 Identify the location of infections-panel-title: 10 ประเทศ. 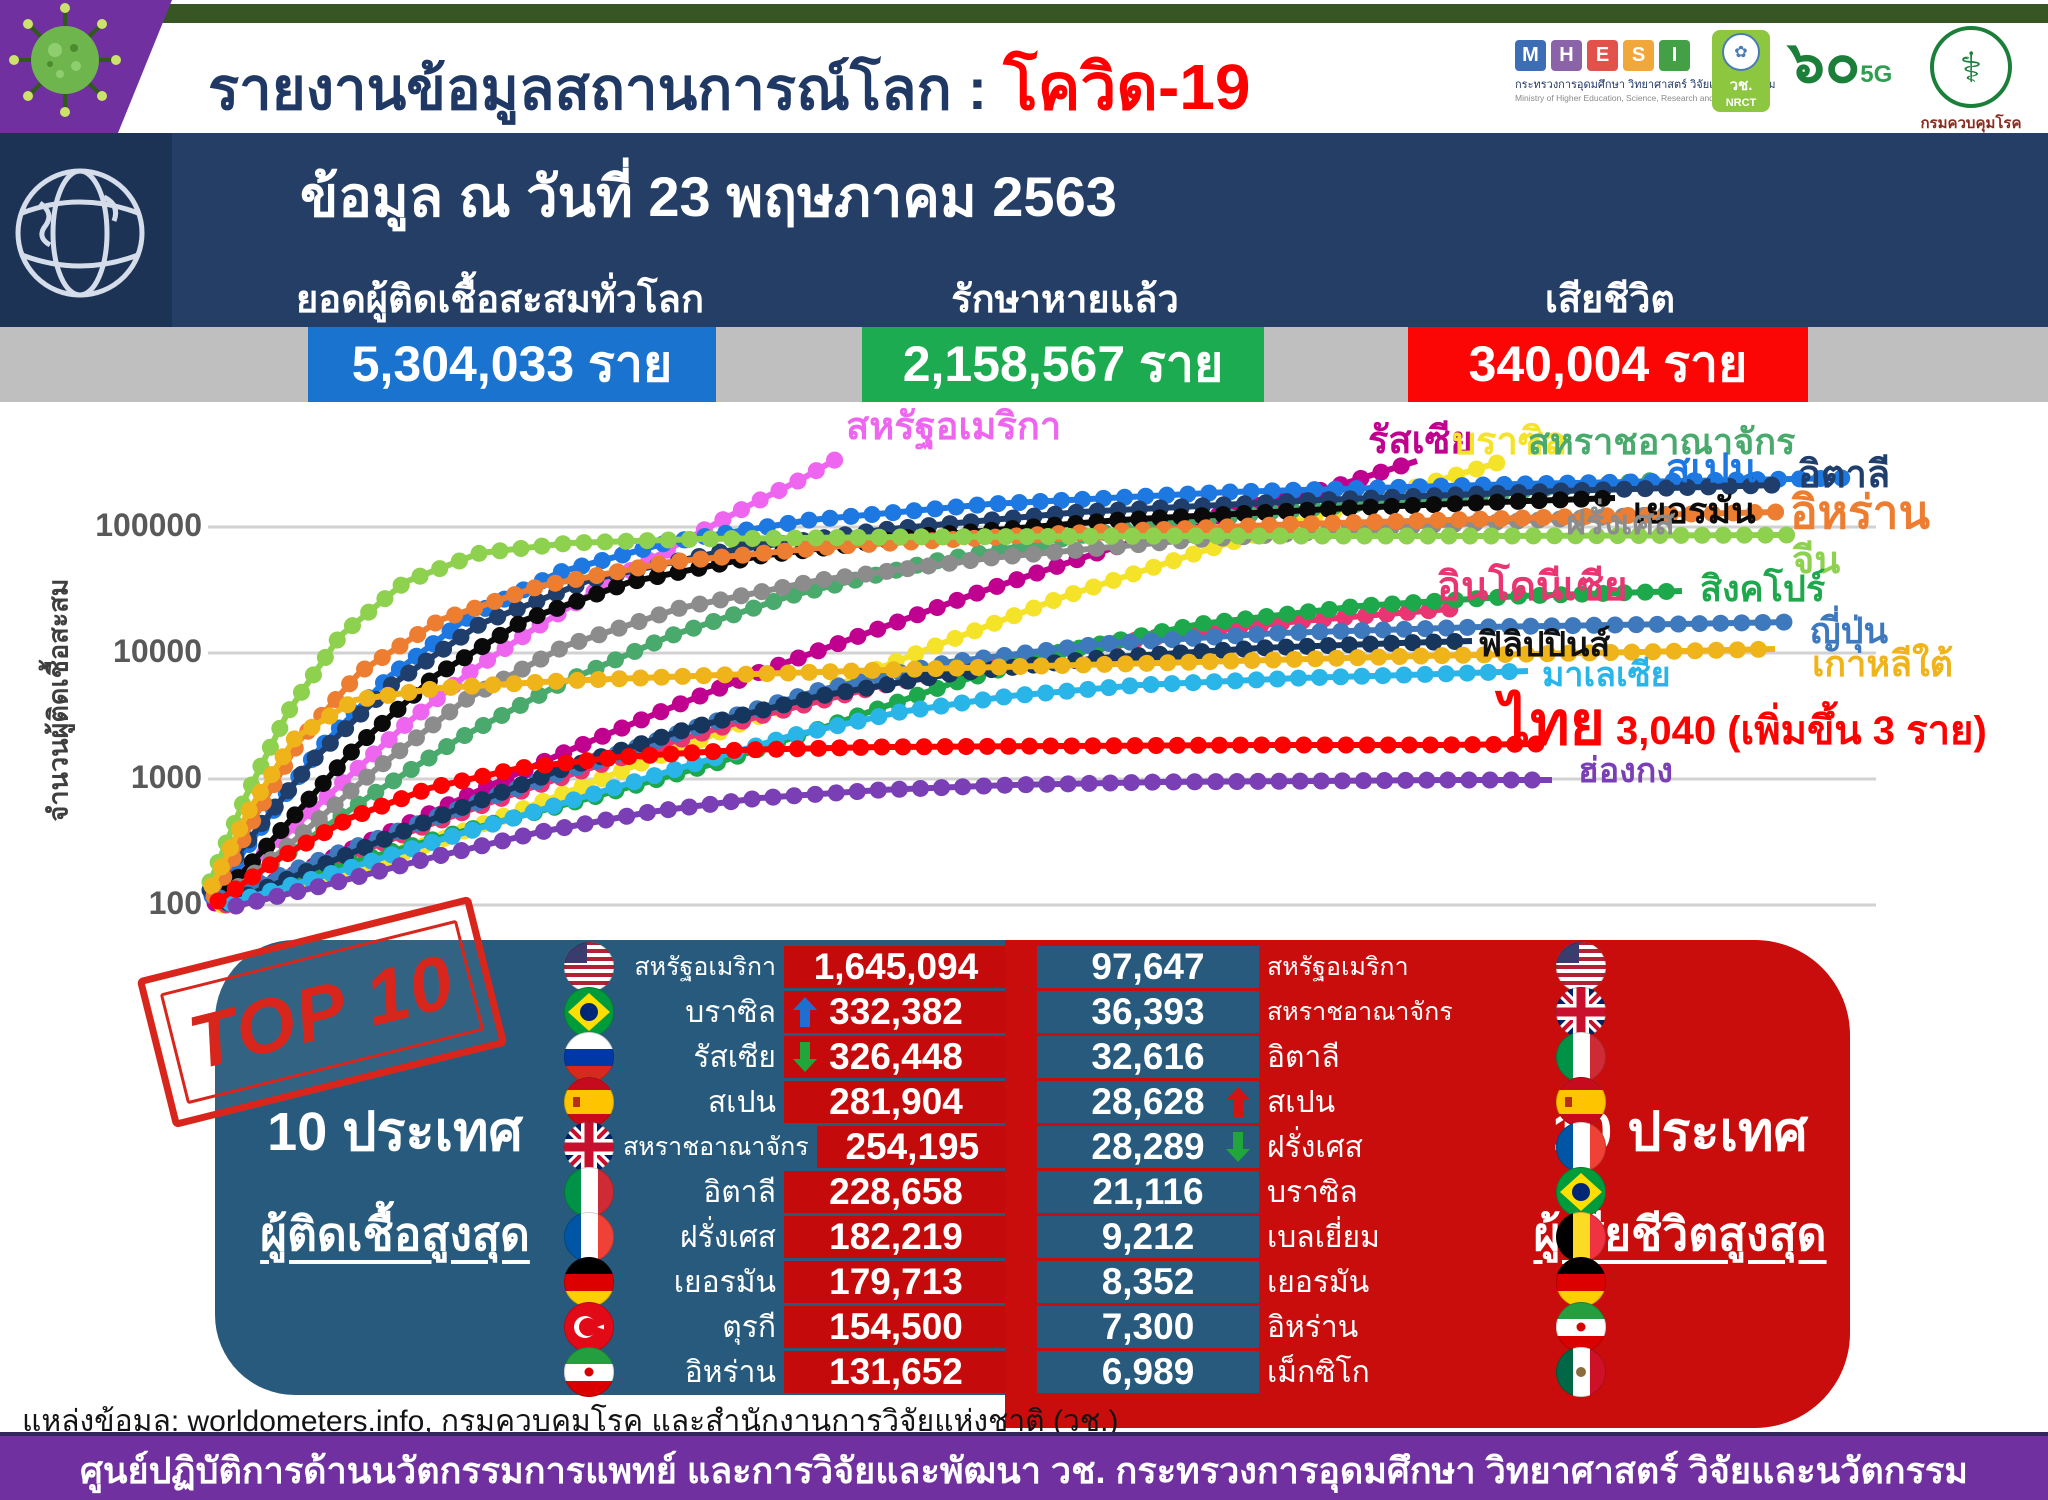
(395, 1132).